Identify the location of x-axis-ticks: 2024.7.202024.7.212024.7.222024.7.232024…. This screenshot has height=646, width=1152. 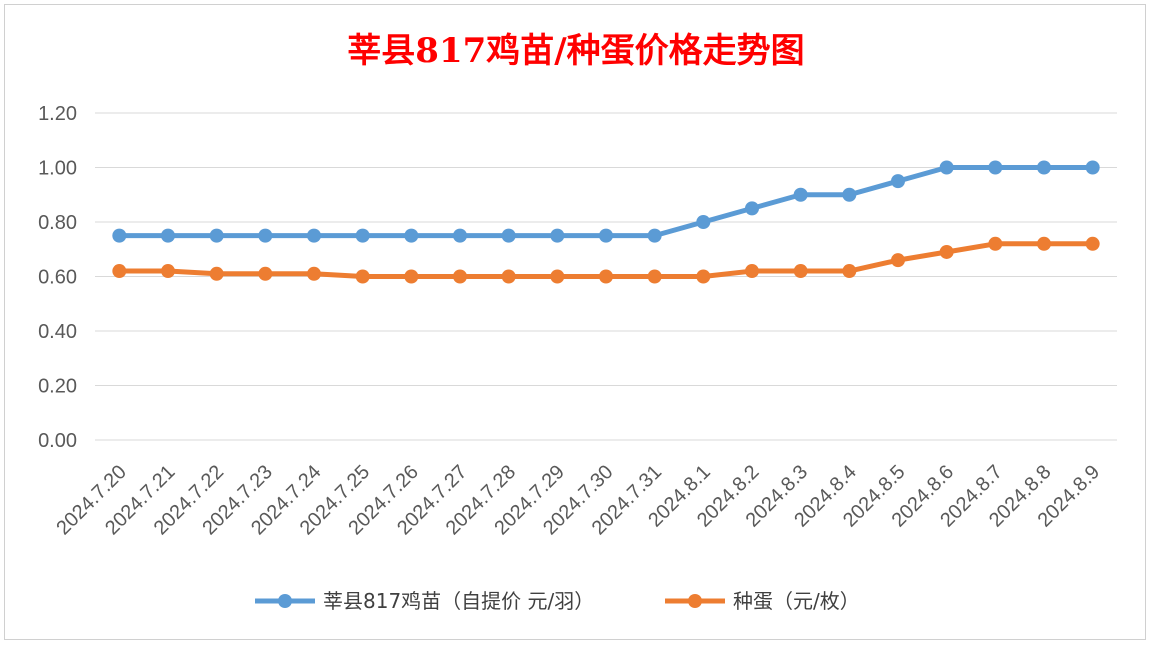
(578, 500).